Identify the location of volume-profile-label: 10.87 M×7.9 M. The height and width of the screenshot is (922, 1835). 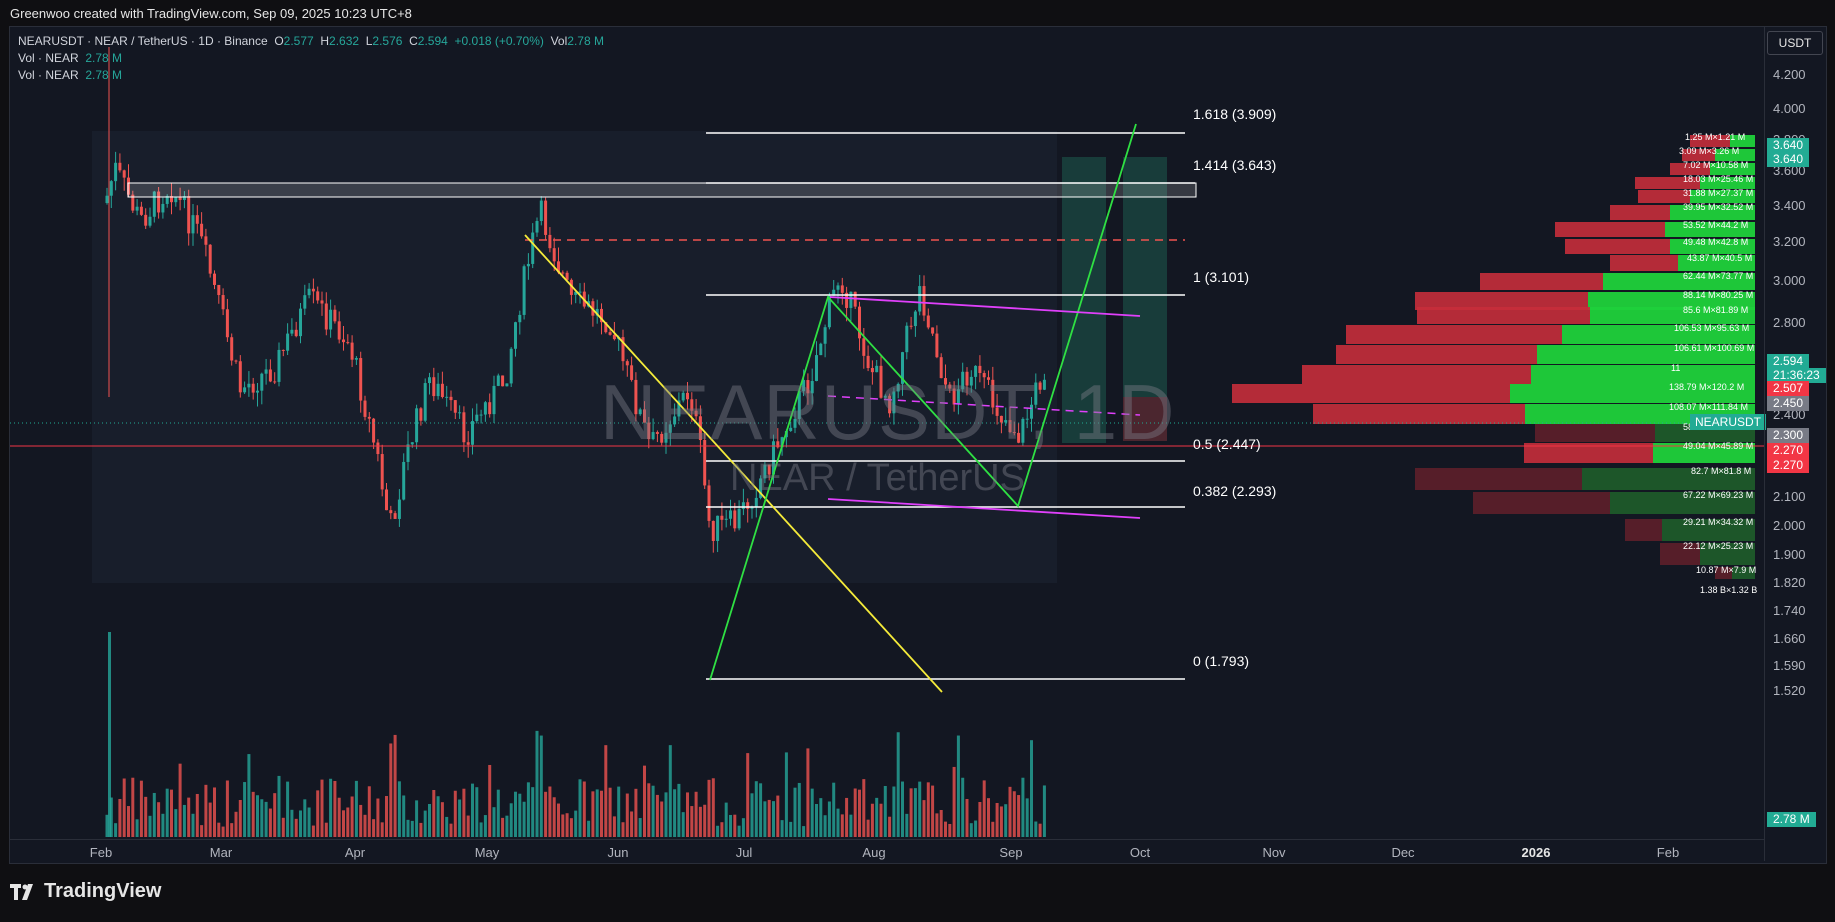
(1726, 570).